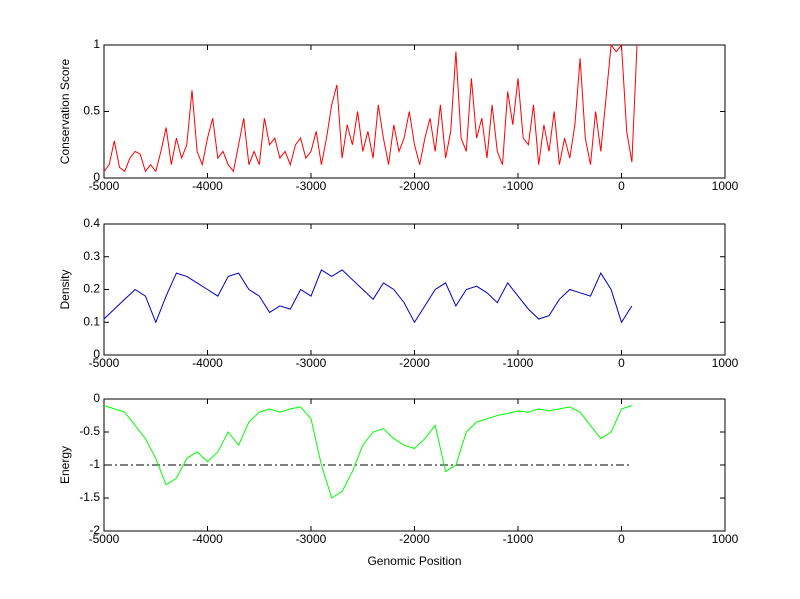 This screenshot has width=800, height=599. Describe the element at coordinates (89, 497) in the screenshot. I see `y-tick-label: -1.5` at that location.